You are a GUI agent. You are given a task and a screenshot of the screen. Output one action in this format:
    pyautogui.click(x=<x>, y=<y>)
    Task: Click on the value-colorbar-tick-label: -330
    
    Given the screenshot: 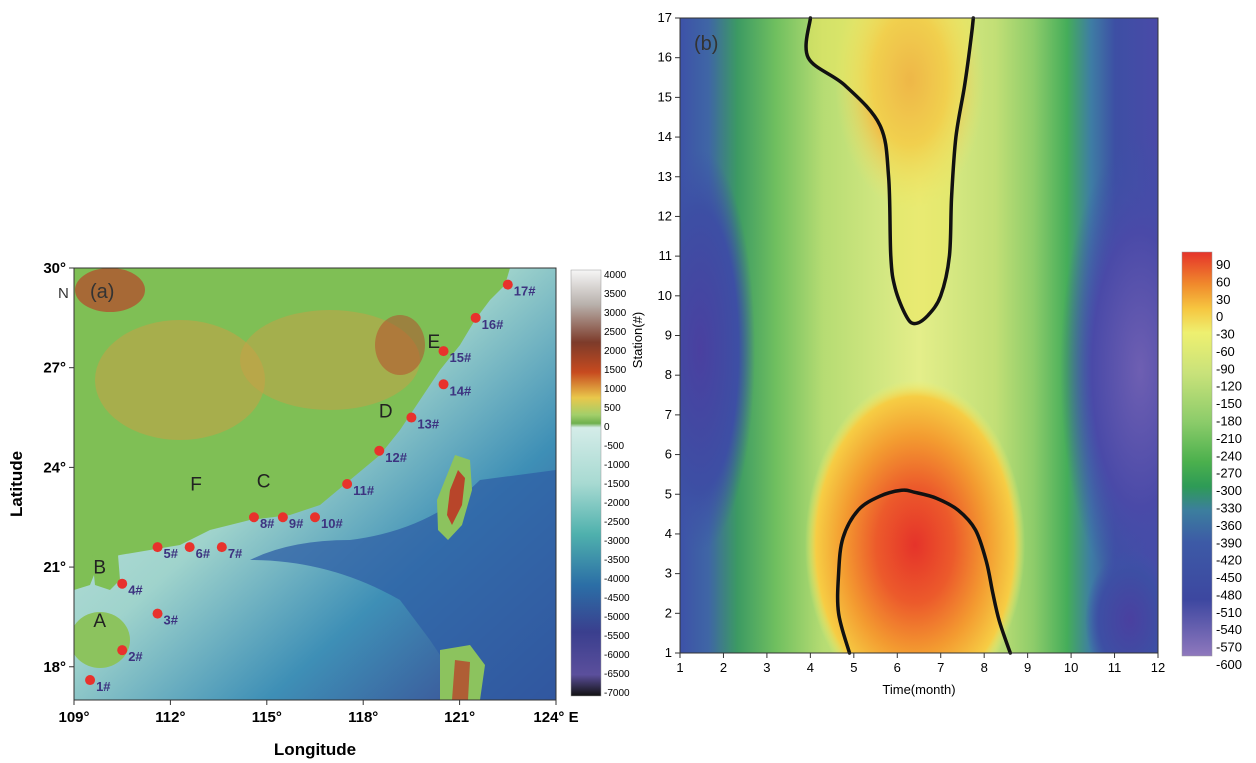 What is the action you would take?
    pyautogui.click(x=1229, y=507)
    